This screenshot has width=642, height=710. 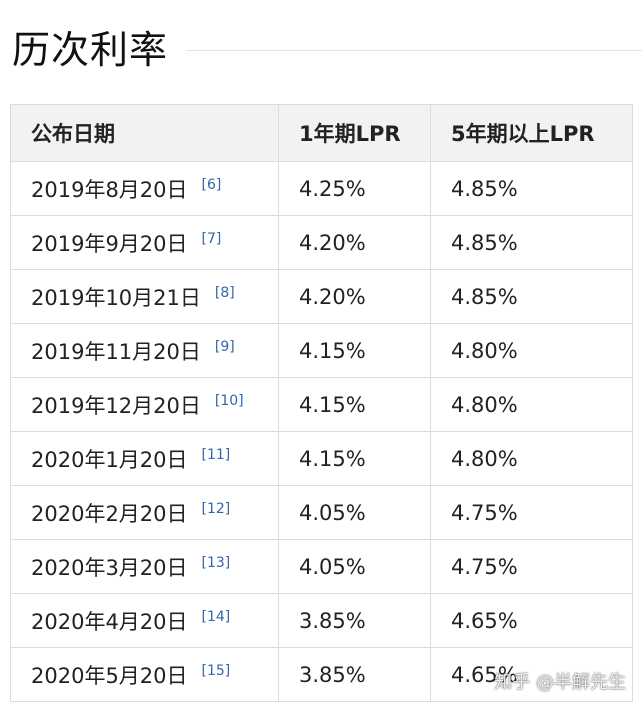 I want to click on table-row: 2019年9月20日 [7] 4.20% 4.85%, so click(x=321, y=242).